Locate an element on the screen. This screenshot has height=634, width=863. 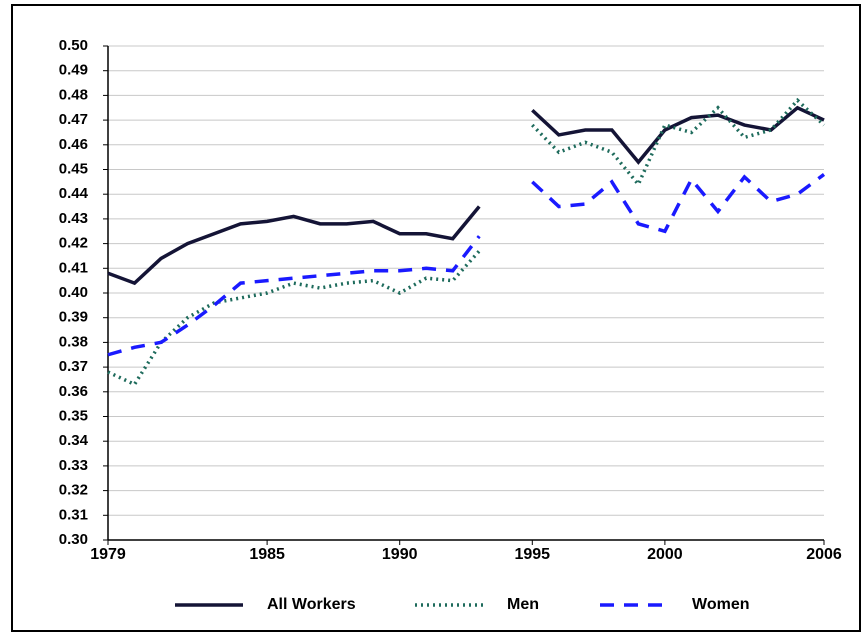
legend-label: All Workers is located at coordinates (311, 604).